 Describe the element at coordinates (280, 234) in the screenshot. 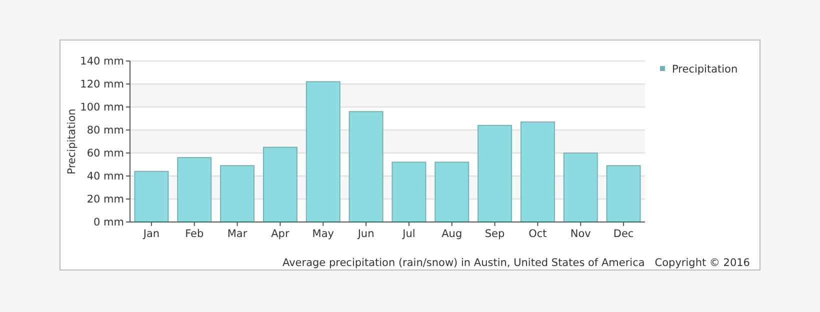

I see `x-tick-label: Apr` at that location.